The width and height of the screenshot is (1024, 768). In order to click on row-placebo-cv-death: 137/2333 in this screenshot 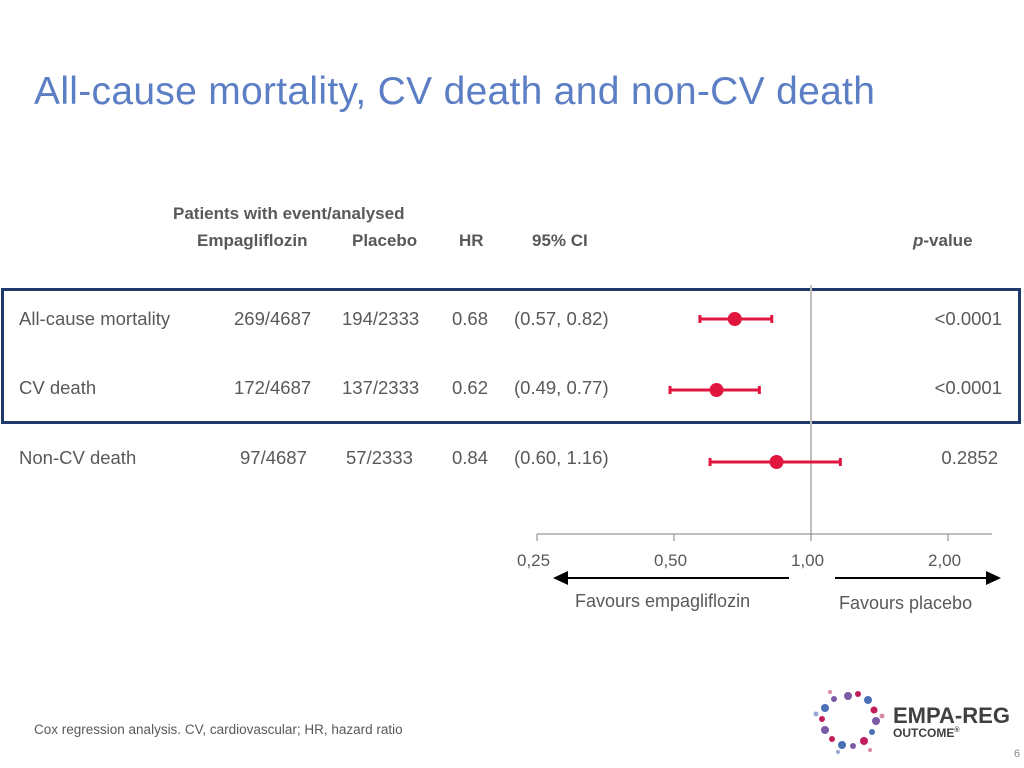, I will do `click(381, 387)`.